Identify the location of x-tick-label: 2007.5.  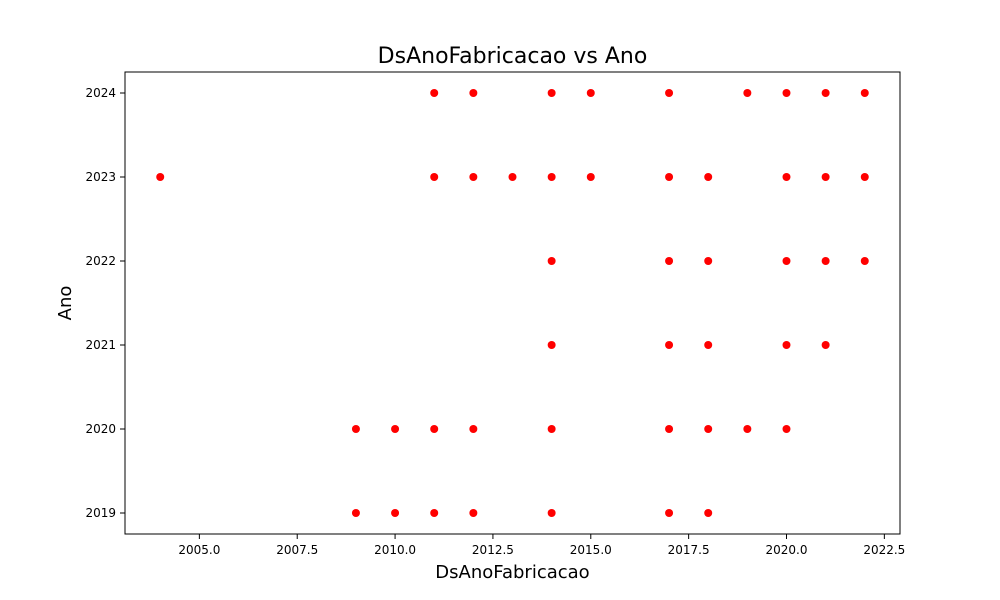
(297, 550).